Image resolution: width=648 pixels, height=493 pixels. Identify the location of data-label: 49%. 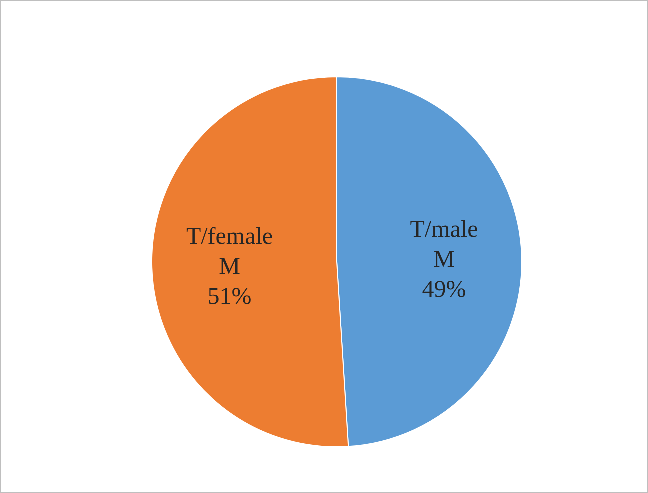
(444, 290).